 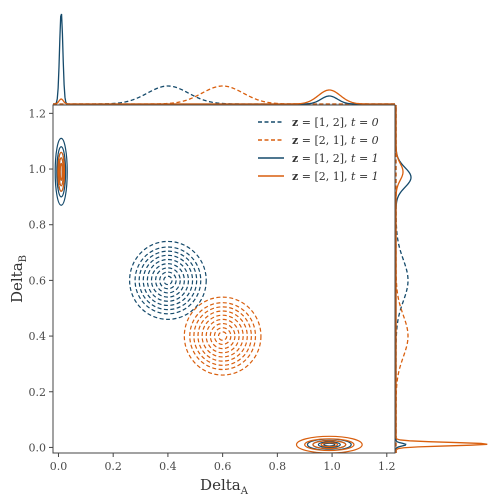 What do you see at coordinates (38, 392) in the screenshot?
I see `y-tick-label: 0.2` at bounding box center [38, 392].